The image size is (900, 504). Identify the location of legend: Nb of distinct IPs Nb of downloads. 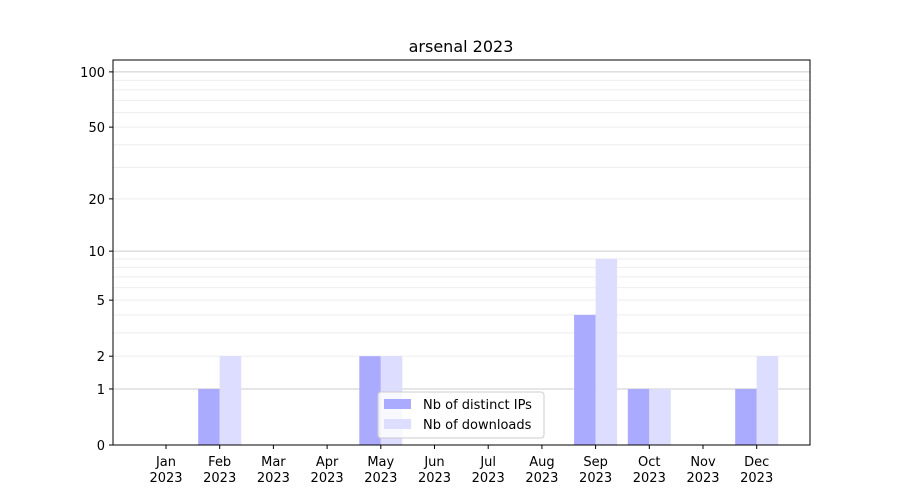
(461, 415).